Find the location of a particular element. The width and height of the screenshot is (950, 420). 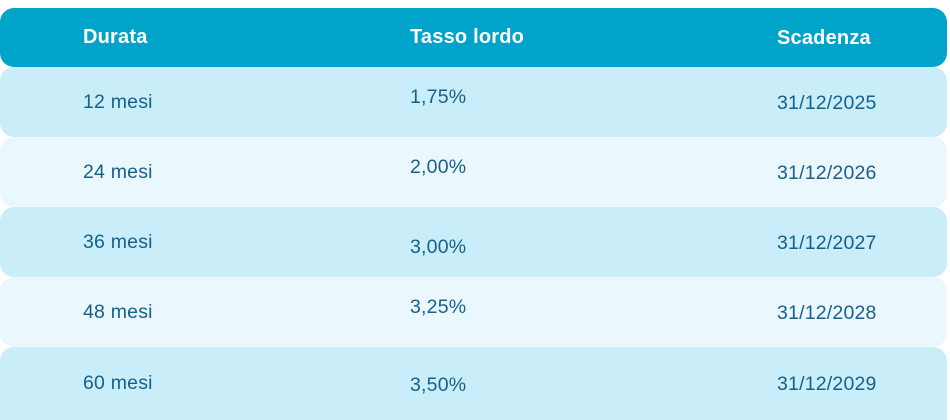

cell-tasso-lordo: 3,00% is located at coordinates (438, 246).